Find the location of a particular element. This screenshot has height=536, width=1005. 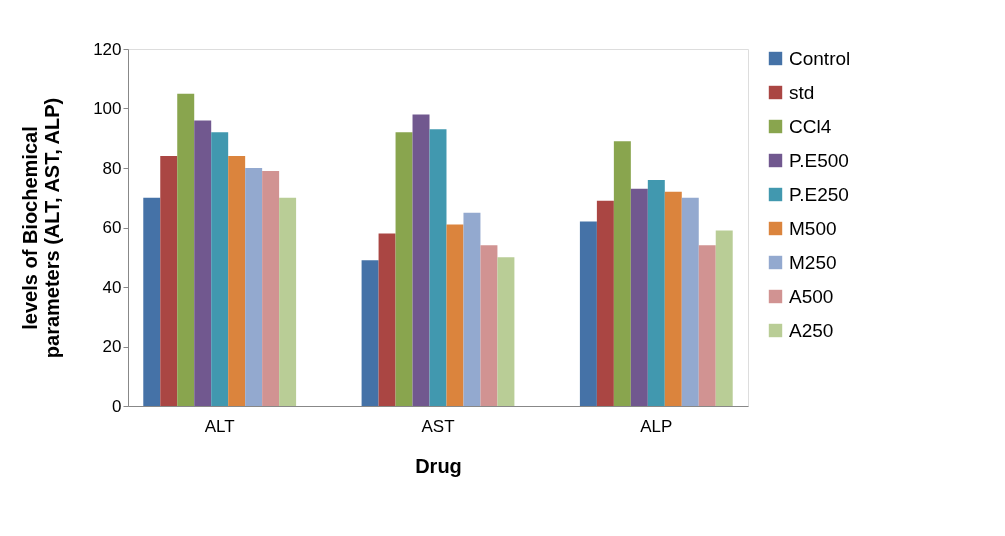

legend-label: A250 is located at coordinates (811, 330).